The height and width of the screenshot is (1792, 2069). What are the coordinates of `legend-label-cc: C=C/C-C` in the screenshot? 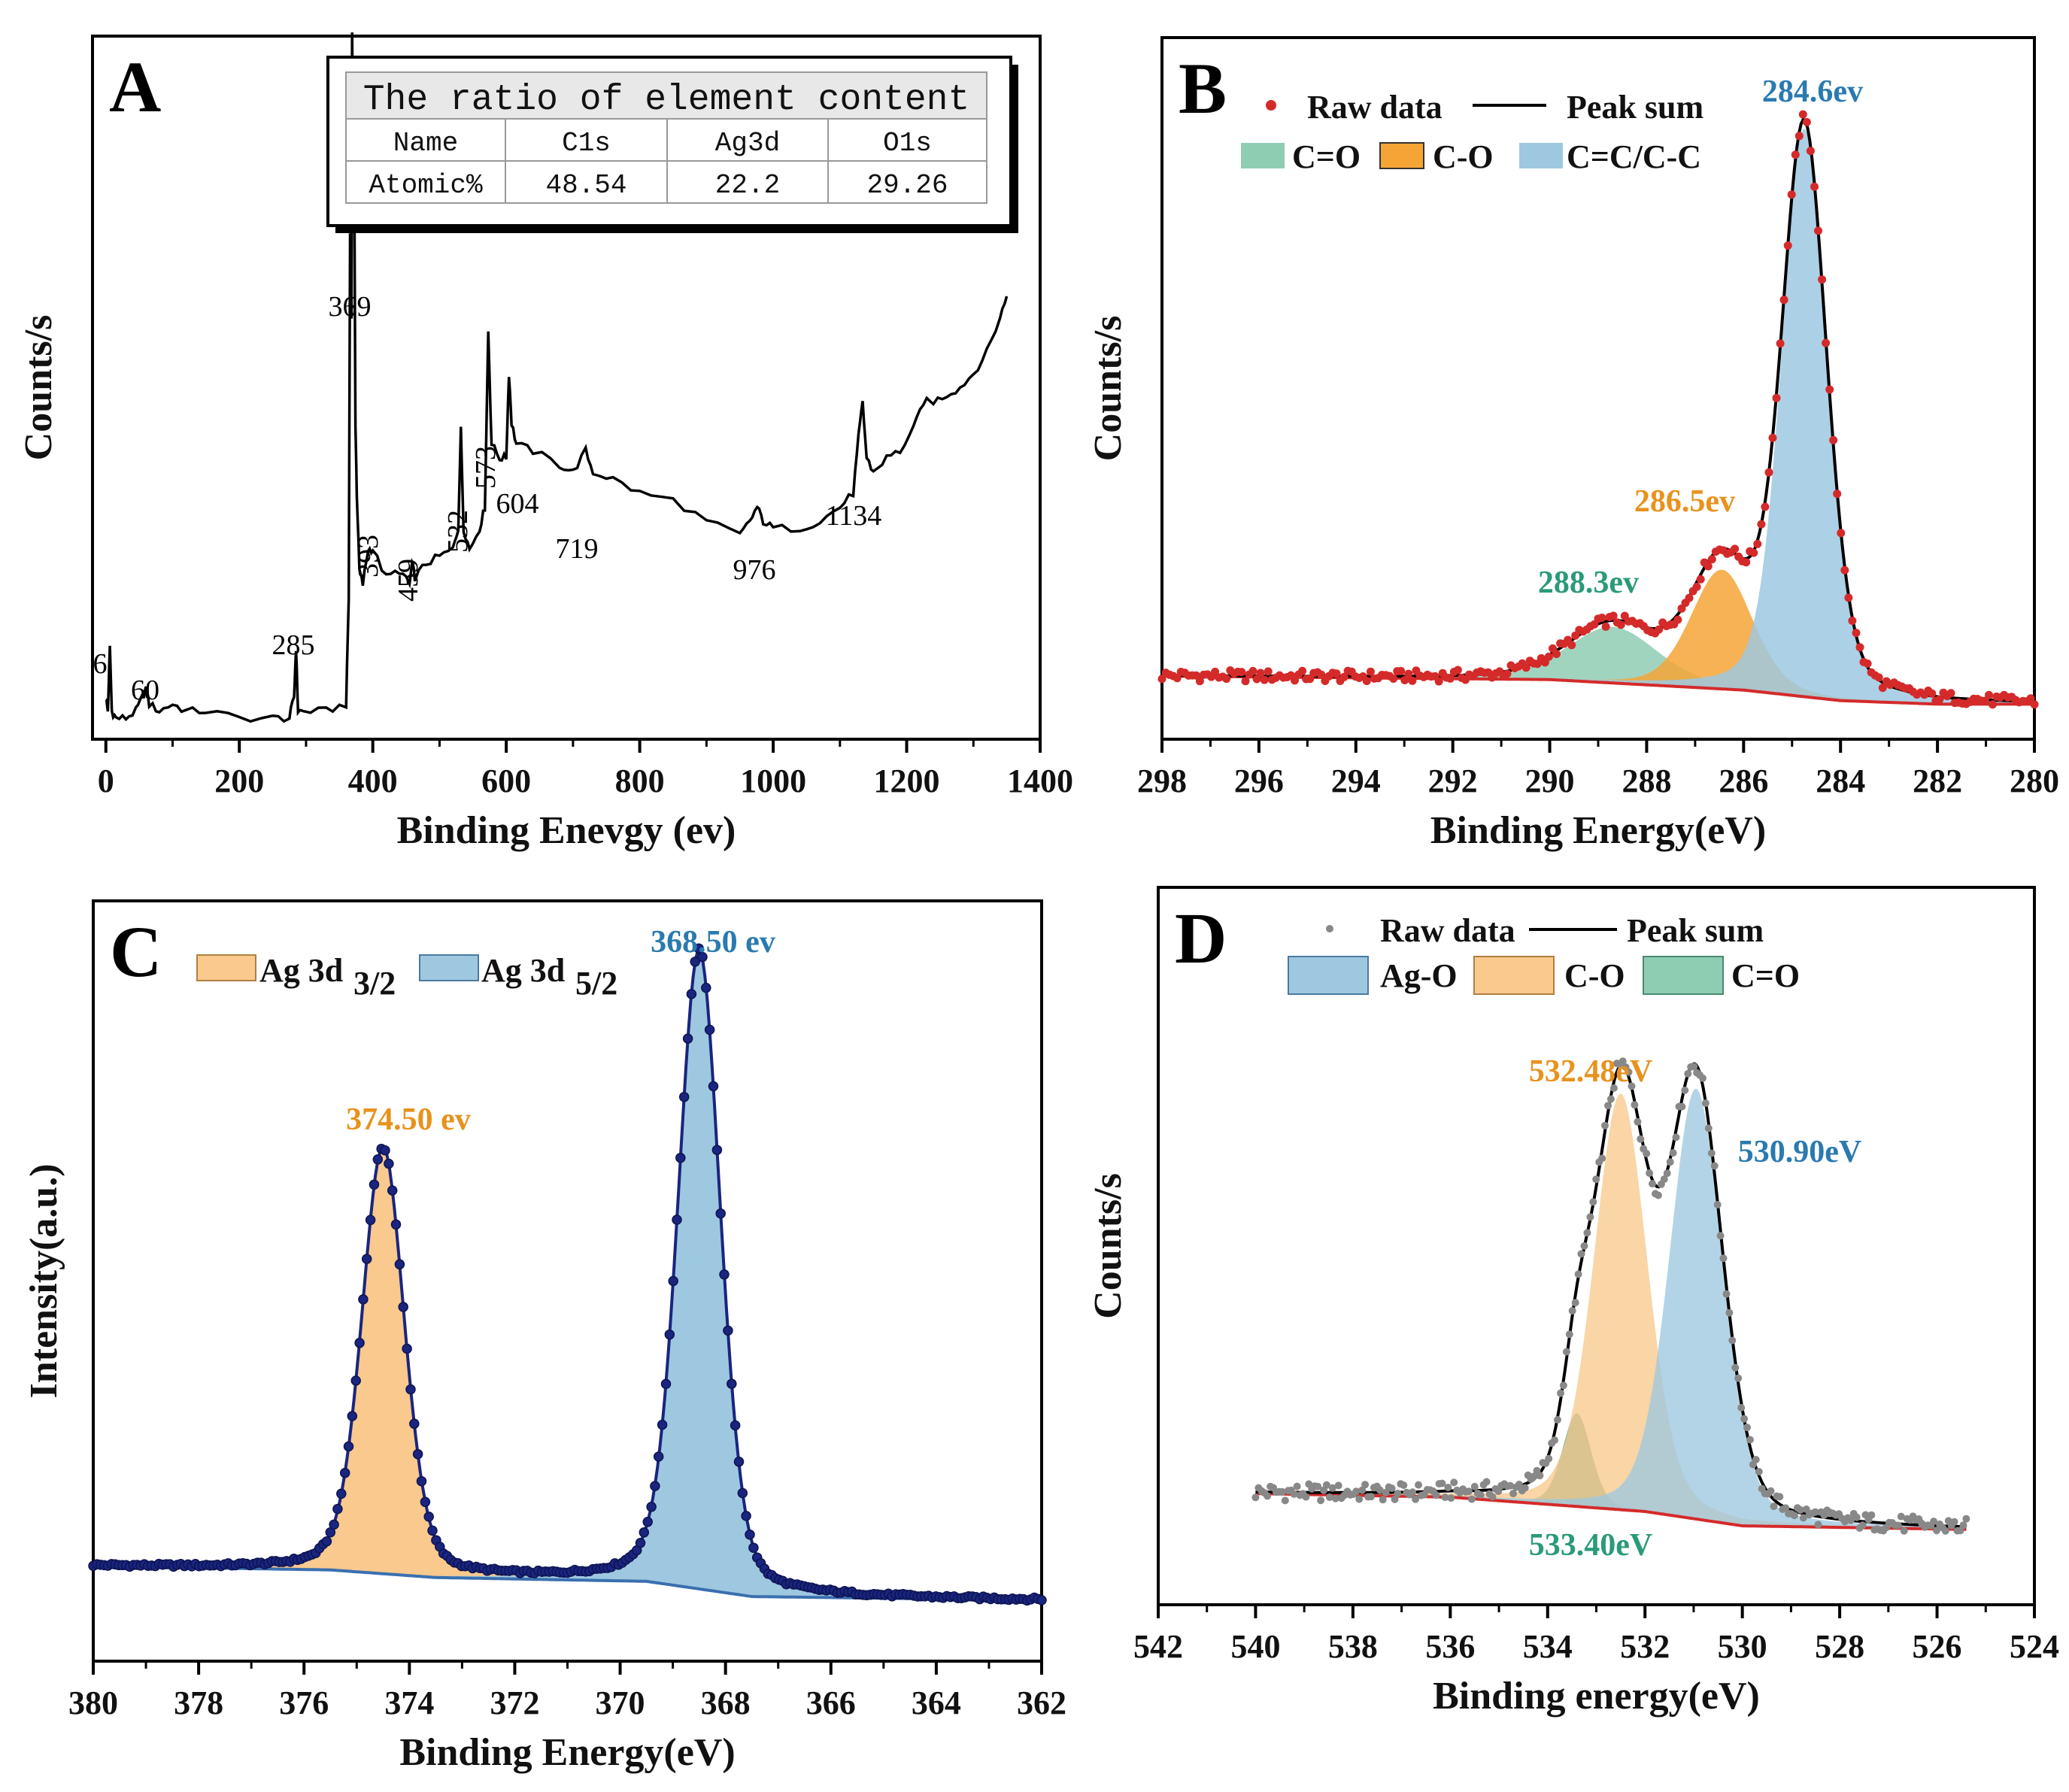 It's located at (1634, 156).